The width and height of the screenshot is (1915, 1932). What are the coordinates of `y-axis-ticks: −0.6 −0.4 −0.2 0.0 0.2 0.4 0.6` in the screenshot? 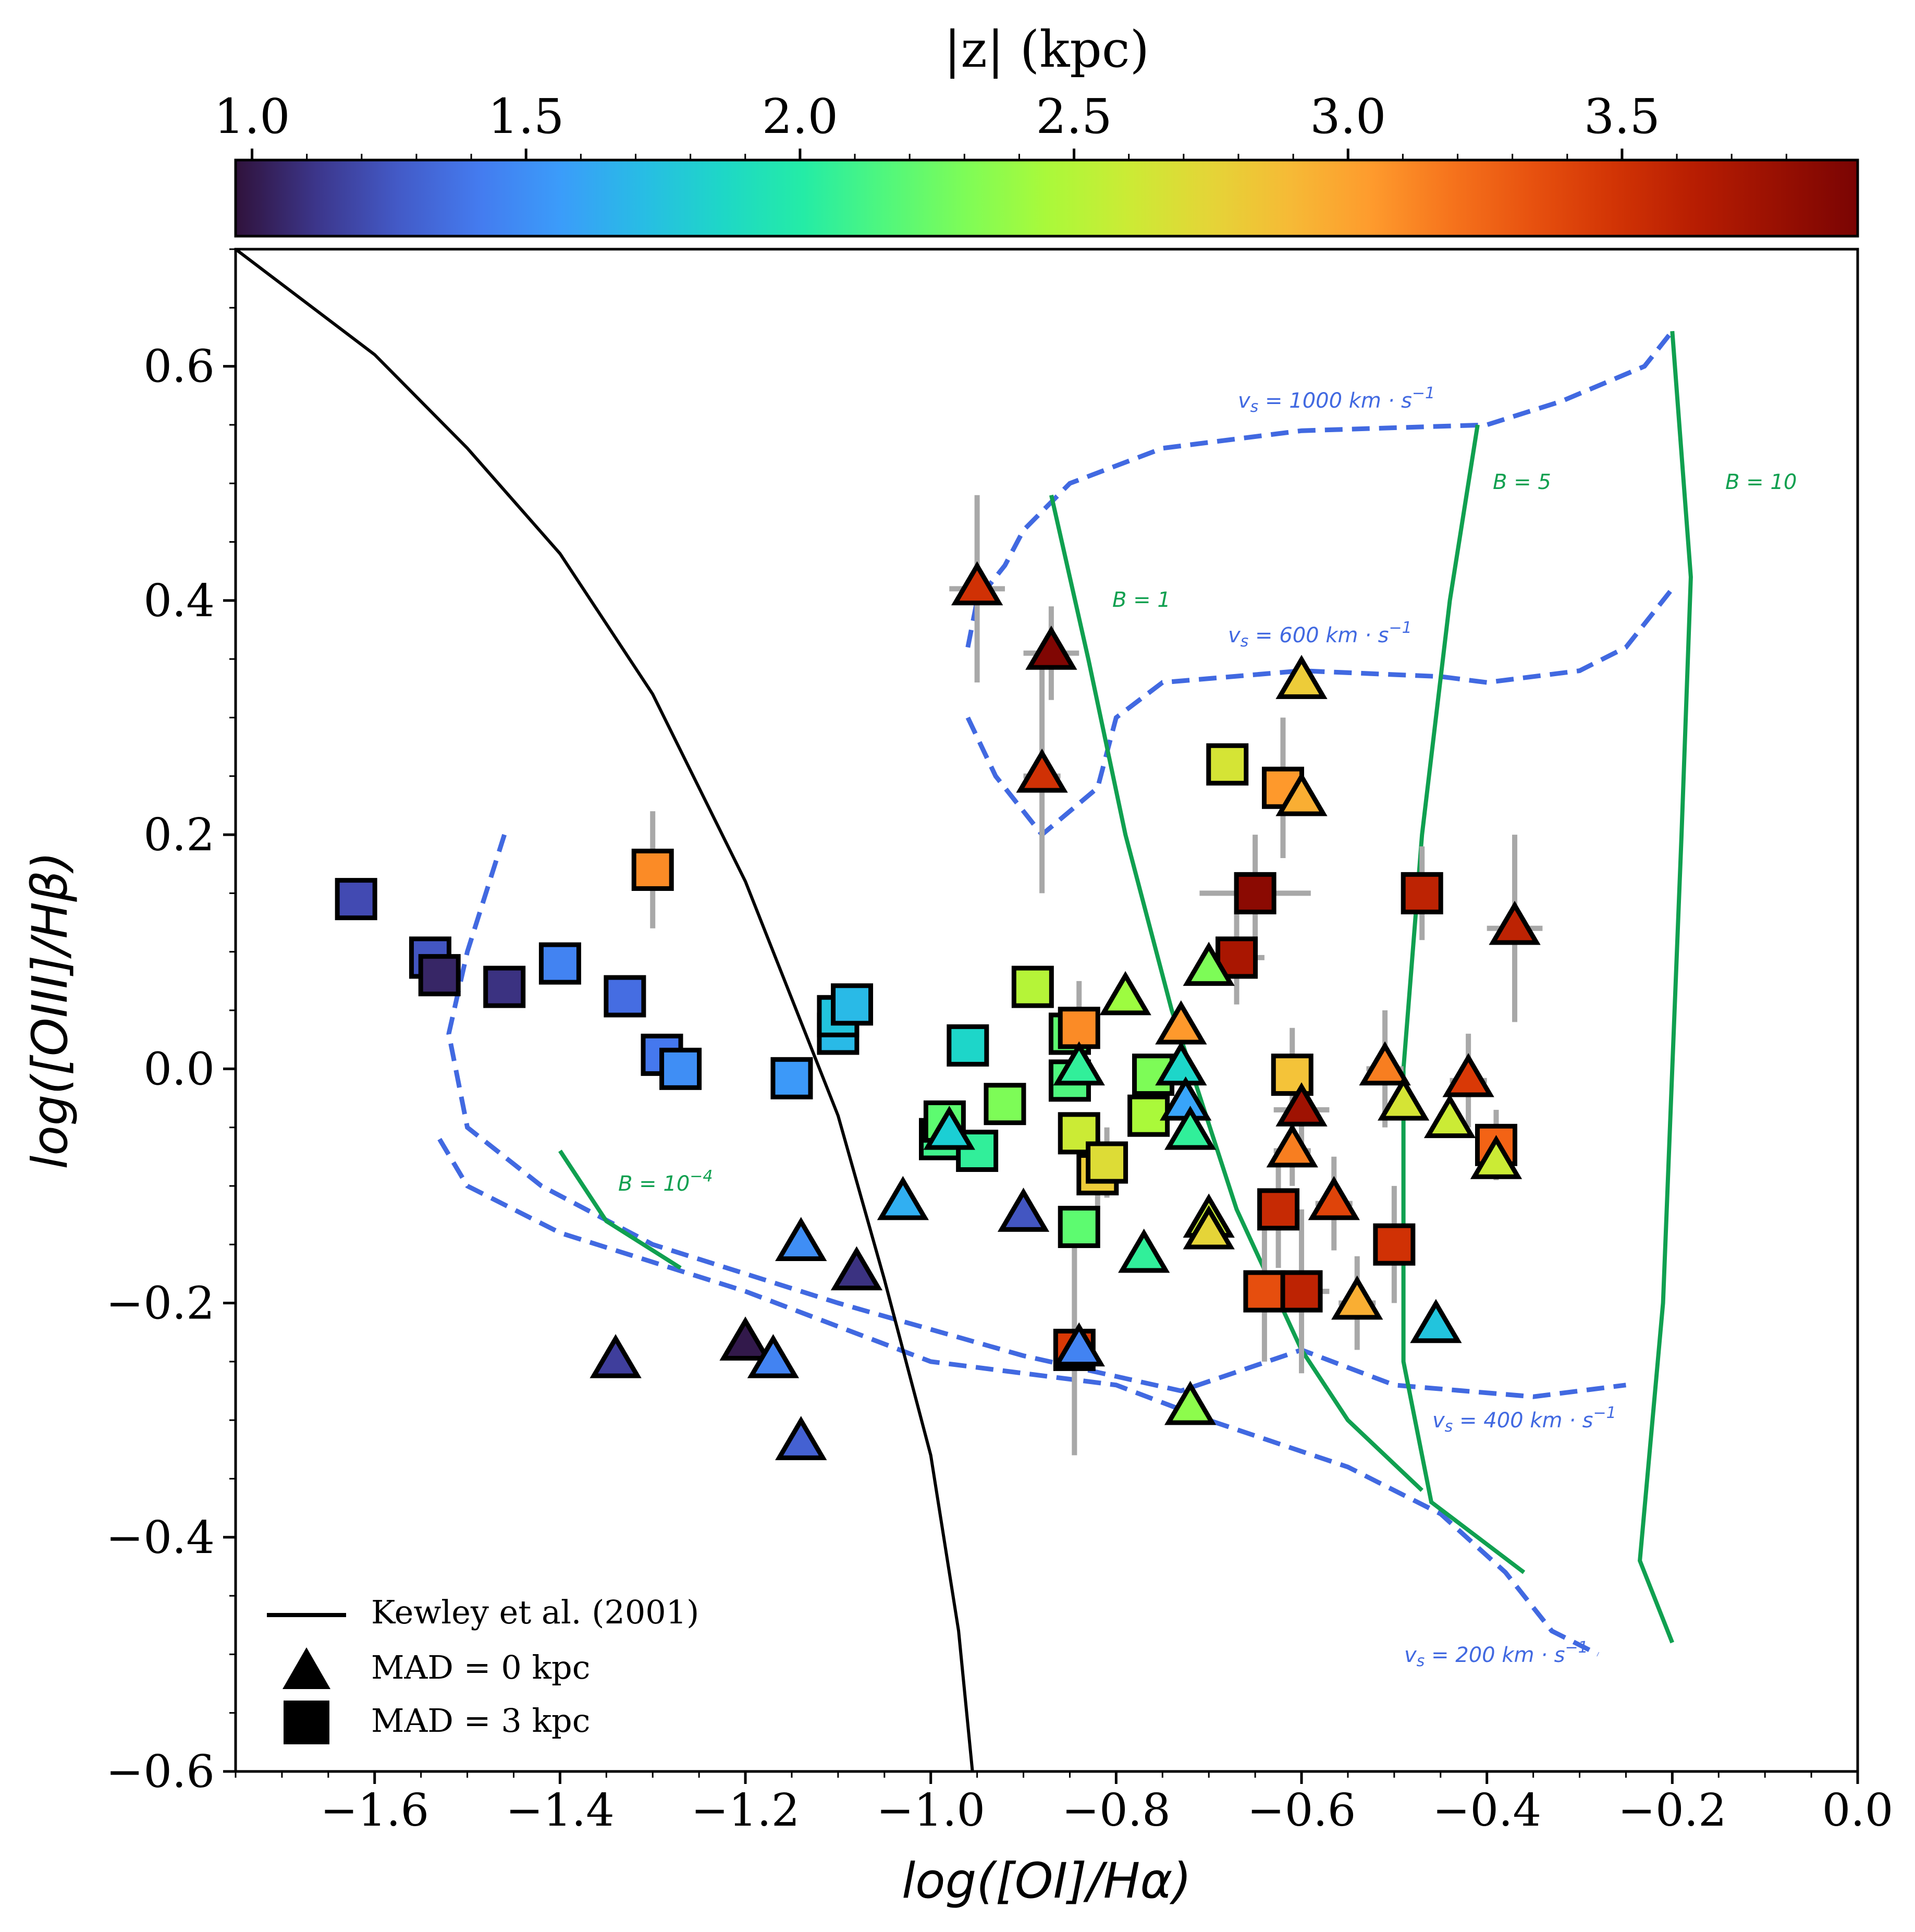 It's located at (171, 1023).